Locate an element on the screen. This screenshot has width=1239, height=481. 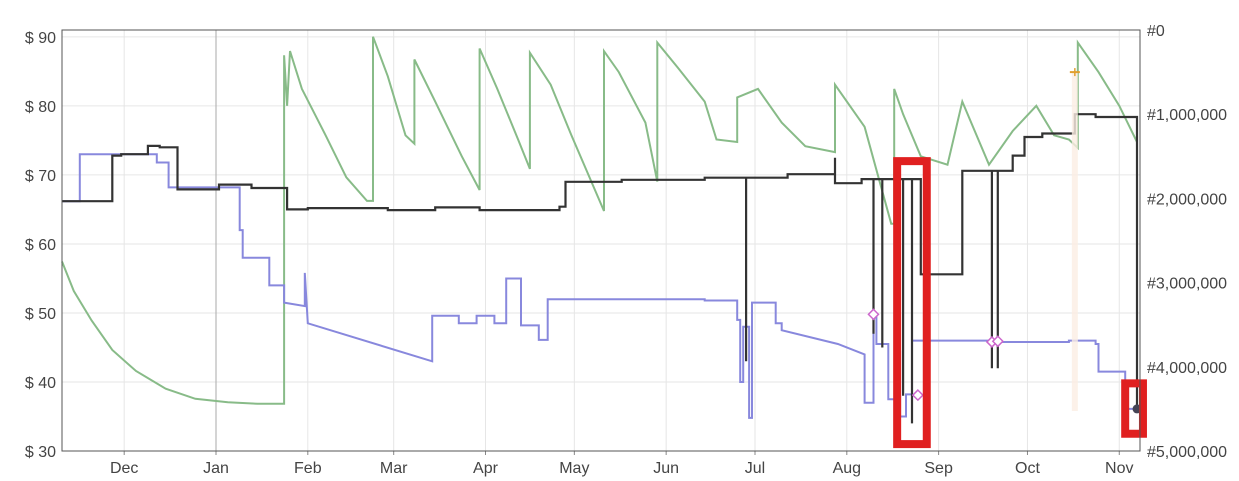
x-tick-label: Sep is located at coordinates (938, 468).